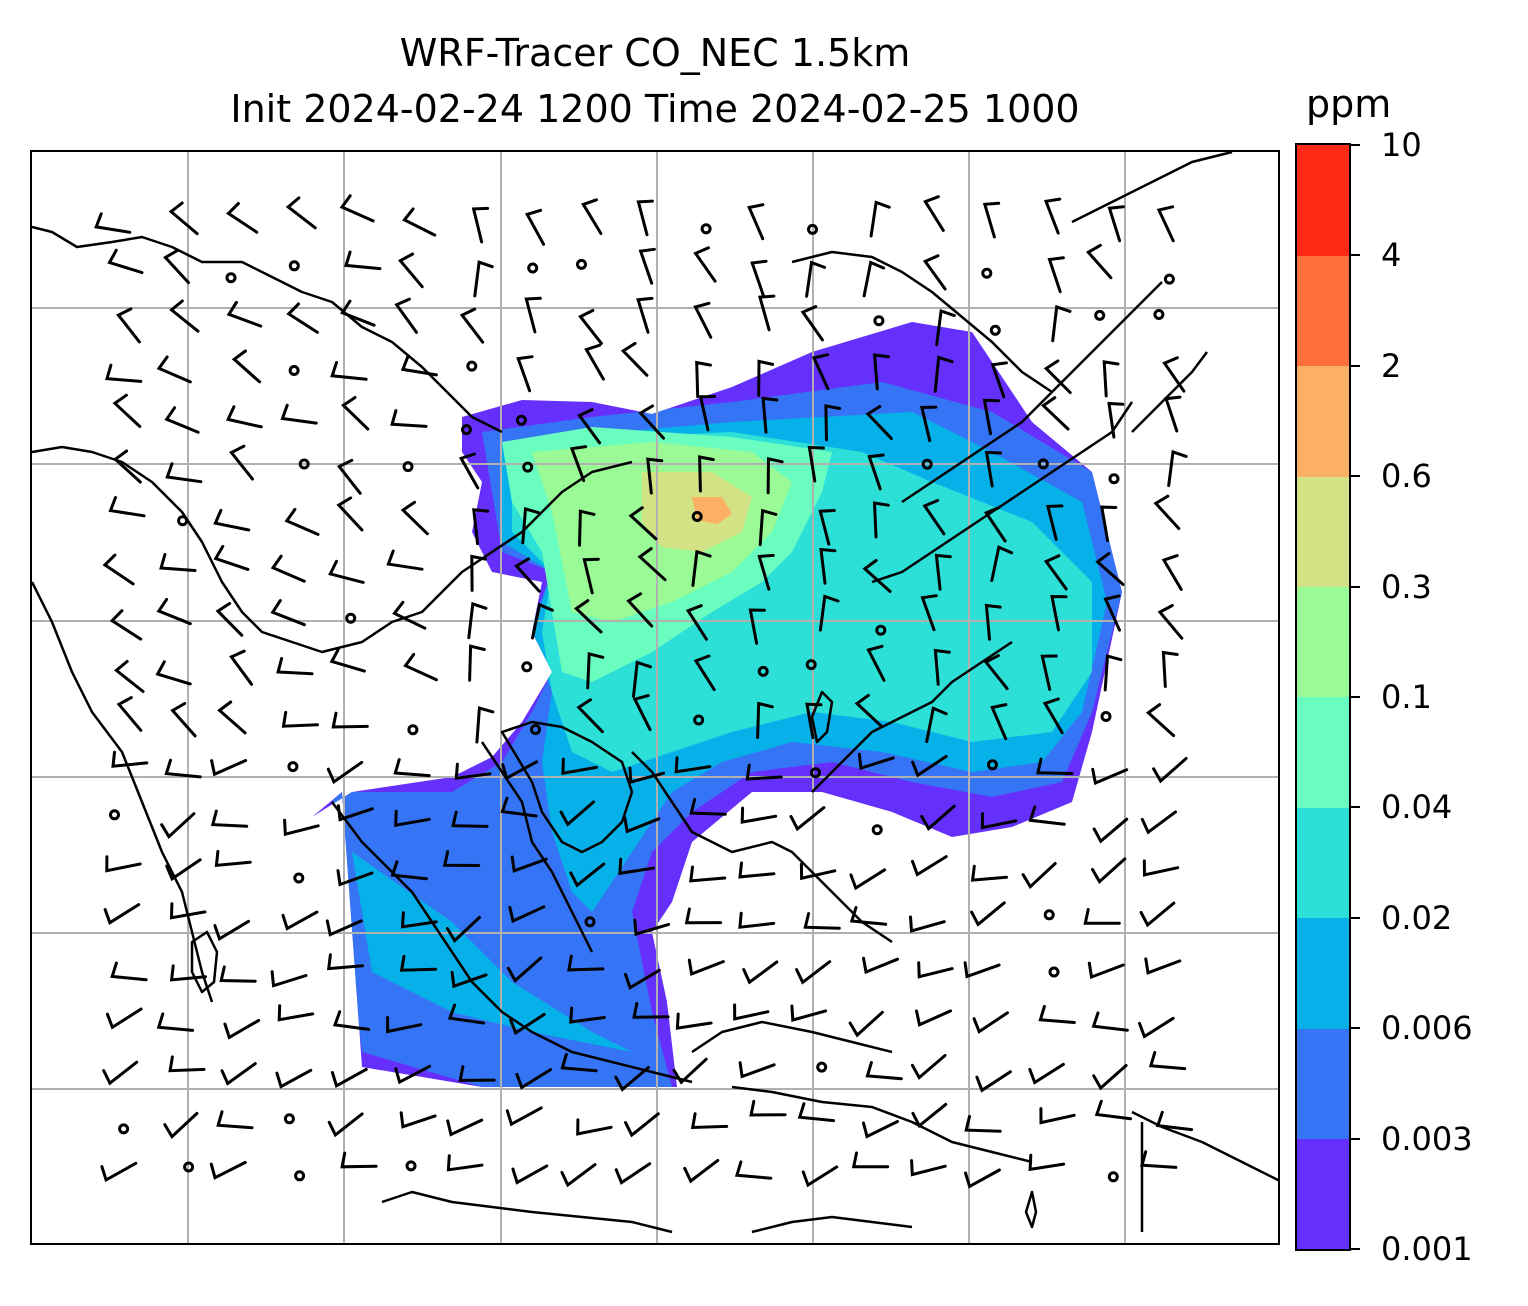 This screenshot has height=1306, width=1528. I want to click on colorbar-tick-label: 0.02, so click(1417, 917).